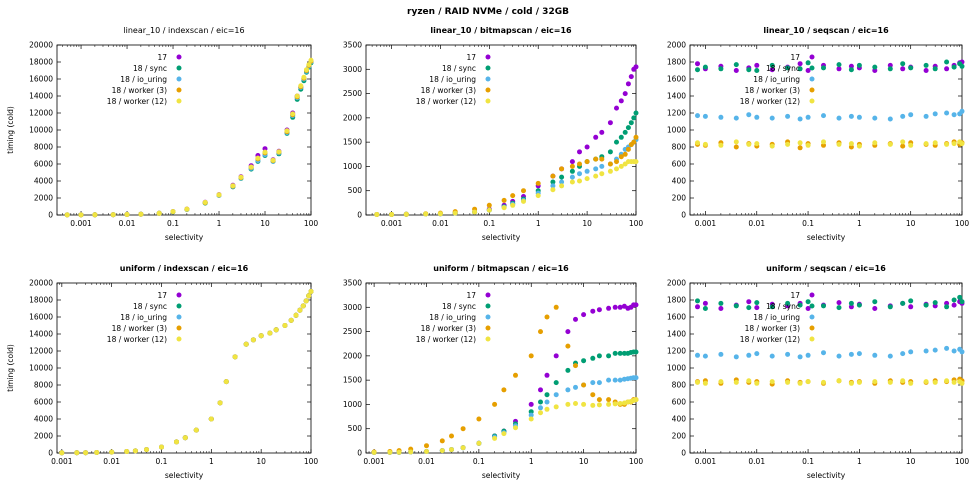 The height and width of the screenshot is (489, 977). I want to click on y-tick-label: 2500, so click(352, 93).